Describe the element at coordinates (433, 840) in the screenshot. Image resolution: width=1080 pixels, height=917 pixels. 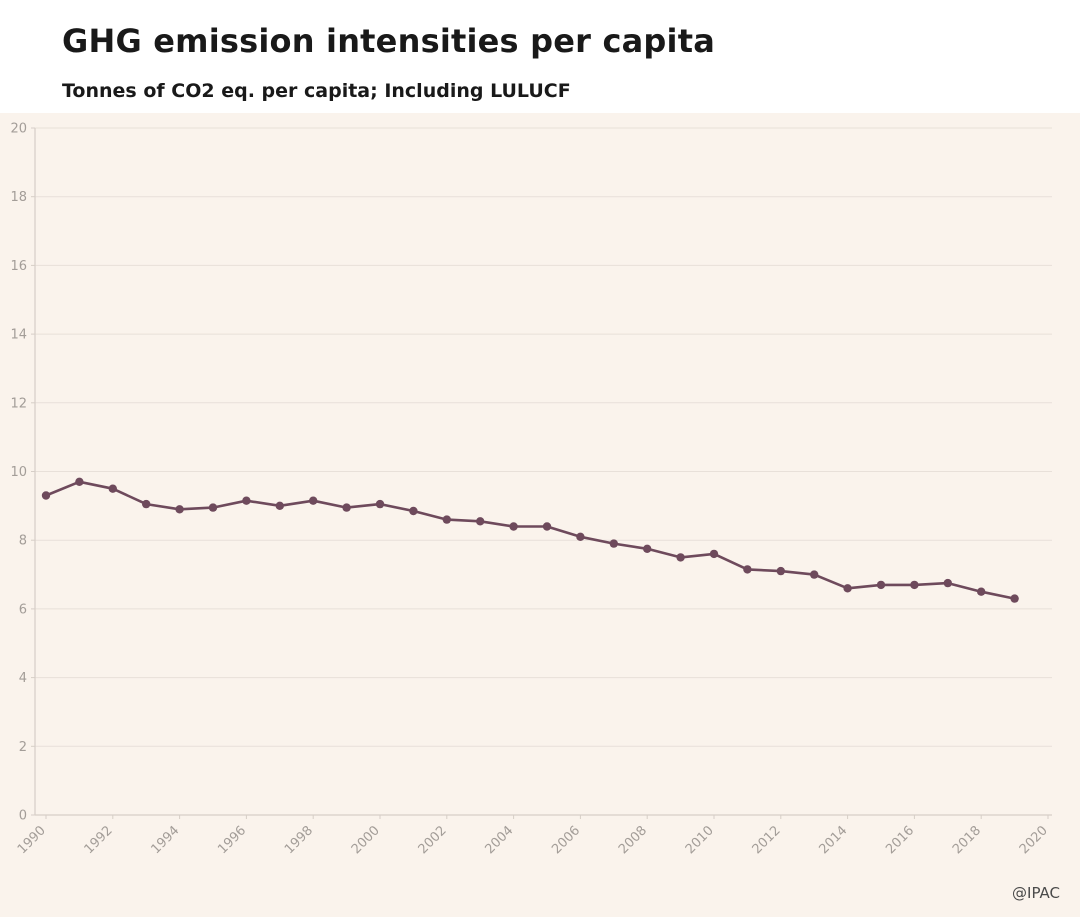
I see `x-tick-label: 2002` at that location.